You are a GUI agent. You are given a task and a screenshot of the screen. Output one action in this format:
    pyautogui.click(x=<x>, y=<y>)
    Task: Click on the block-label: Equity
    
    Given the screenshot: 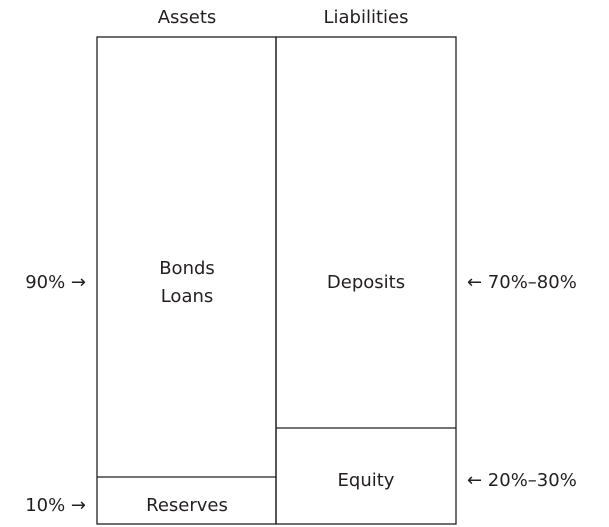 What is the action you would take?
    pyautogui.click(x=366, y=480)
    